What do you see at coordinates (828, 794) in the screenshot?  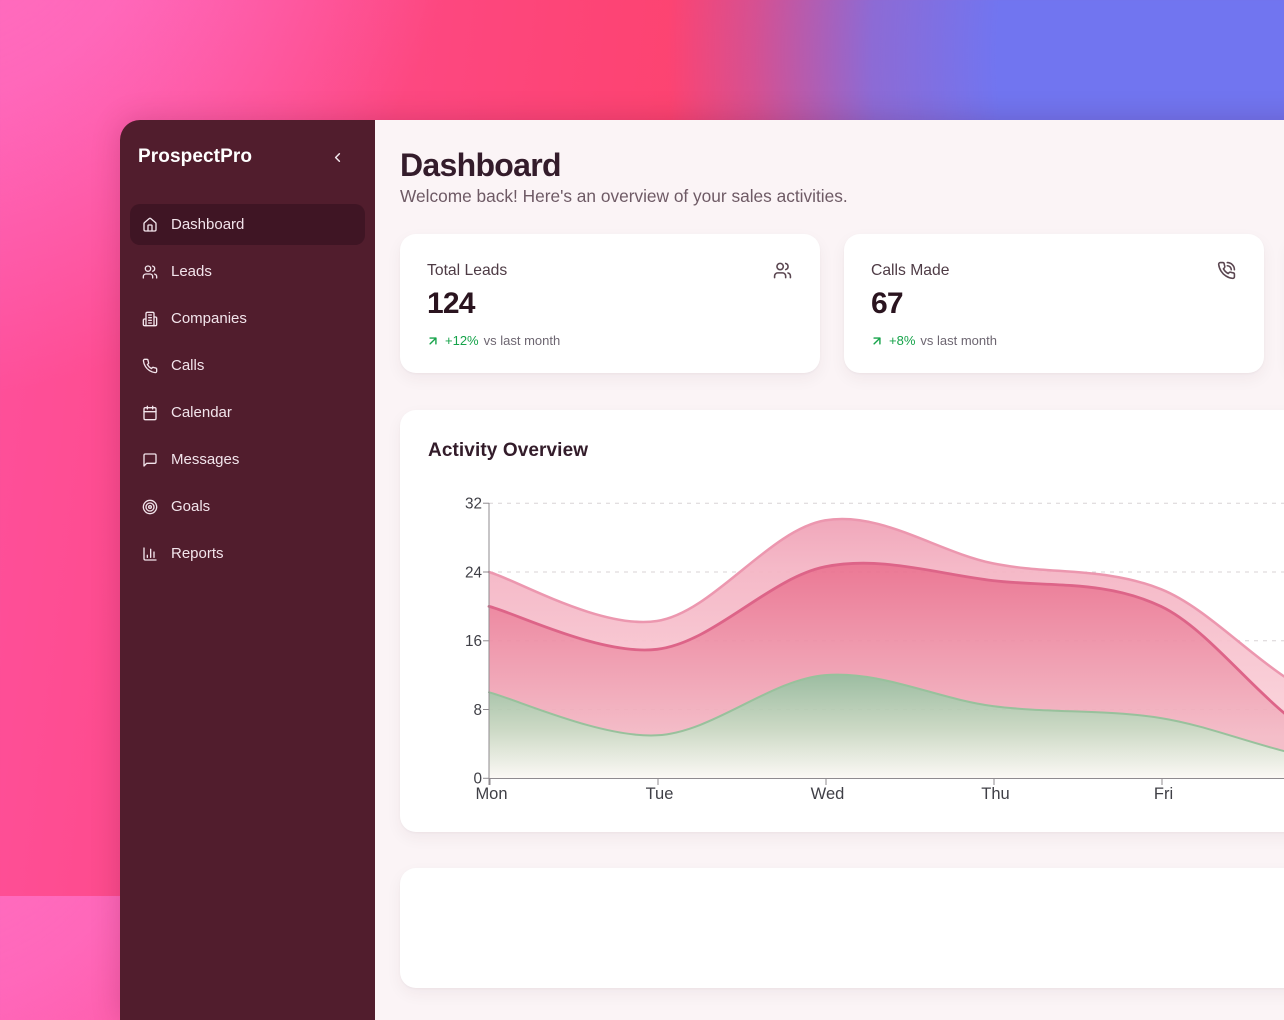 I see `svg-text: Wed` at bounding box center [828, 794].